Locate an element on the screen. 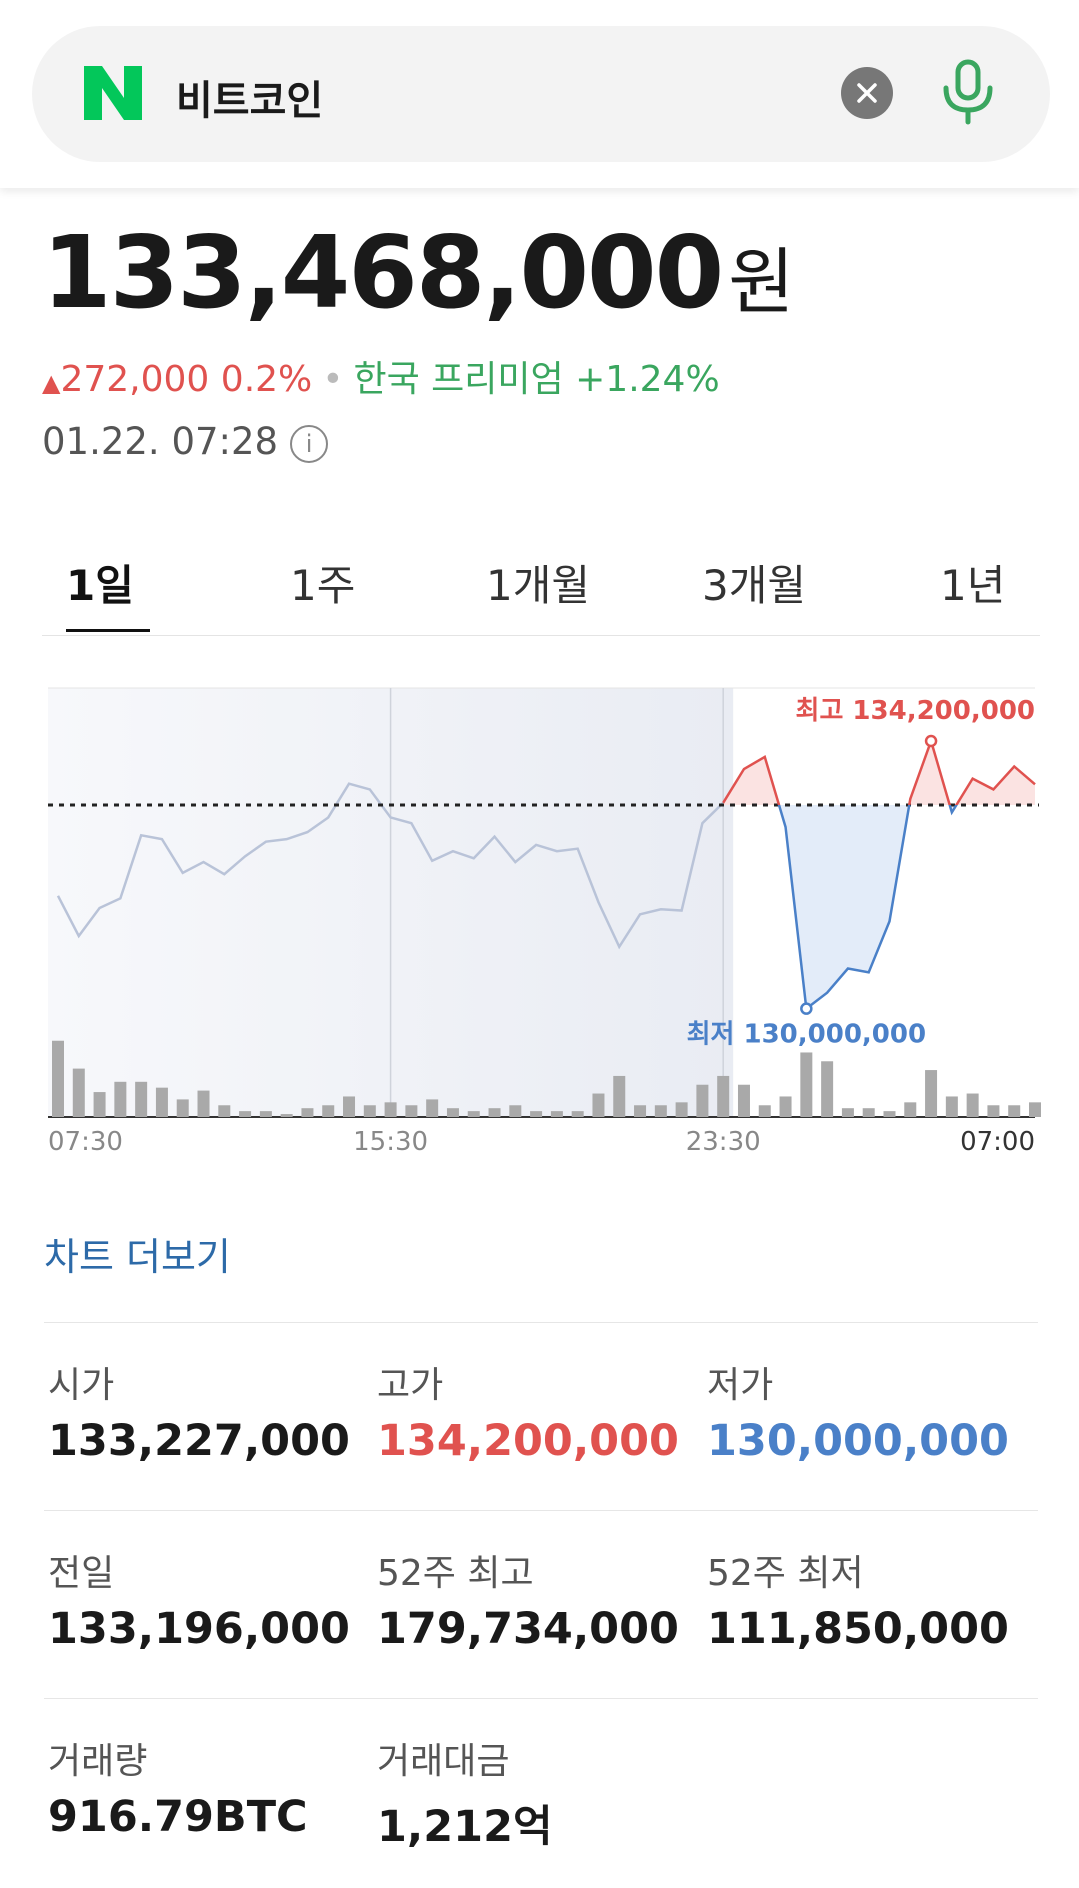  period-tab: 1년 is located at coordinates (973, 585).